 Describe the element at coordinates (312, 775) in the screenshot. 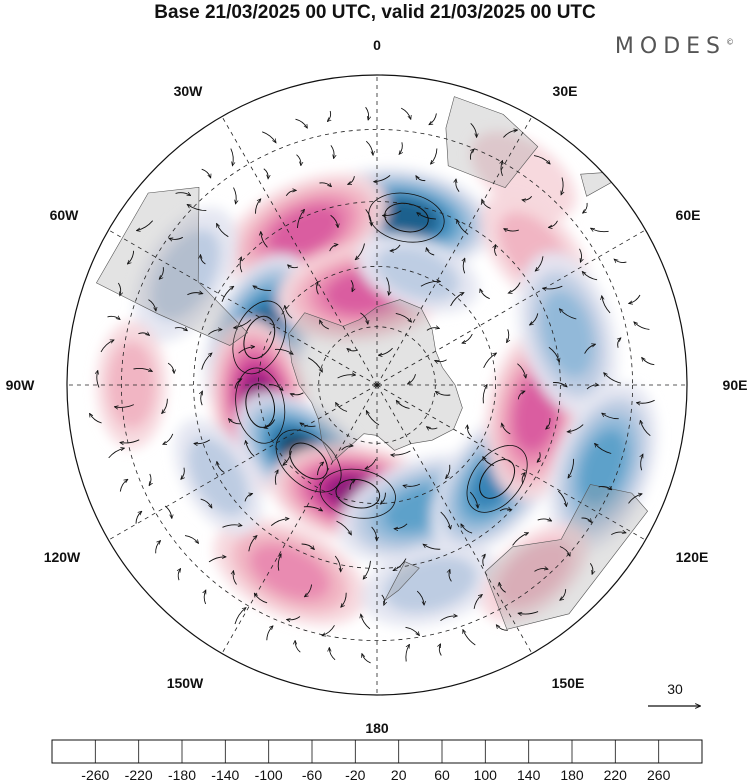

I see `colorbar-tick-label: -60` at that location.